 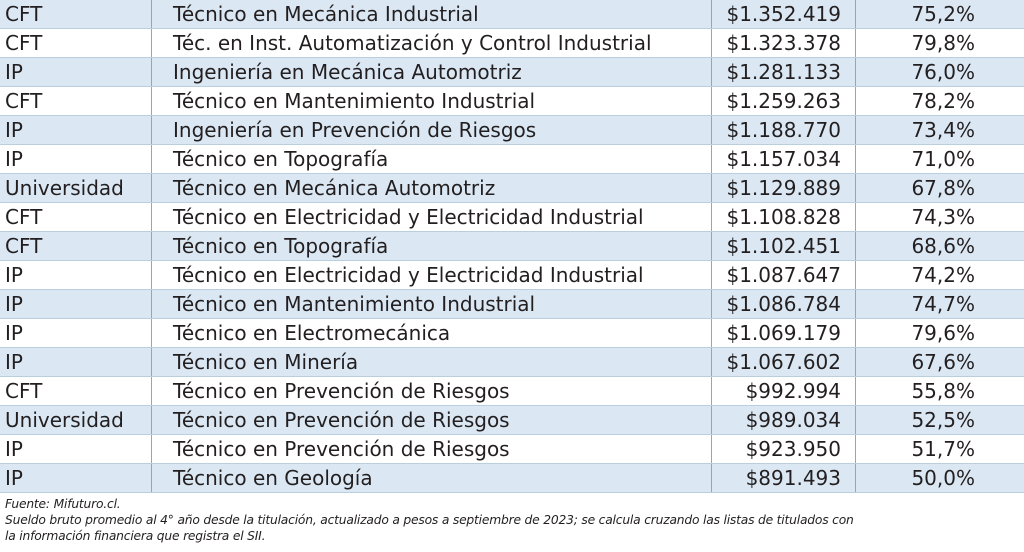 What do you see at coordinates (943, 391) in the screenshot?
I see `employment-rate-cell: 55,8%` at bounding box center [943, 391].